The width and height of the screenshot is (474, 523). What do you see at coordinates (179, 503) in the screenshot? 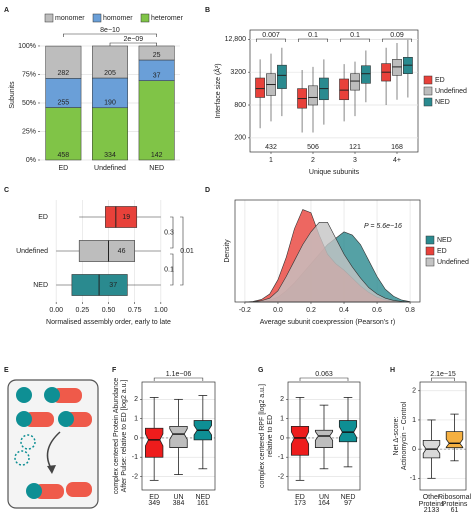
I see `box-count: 384` at bounding box center [179, 503].